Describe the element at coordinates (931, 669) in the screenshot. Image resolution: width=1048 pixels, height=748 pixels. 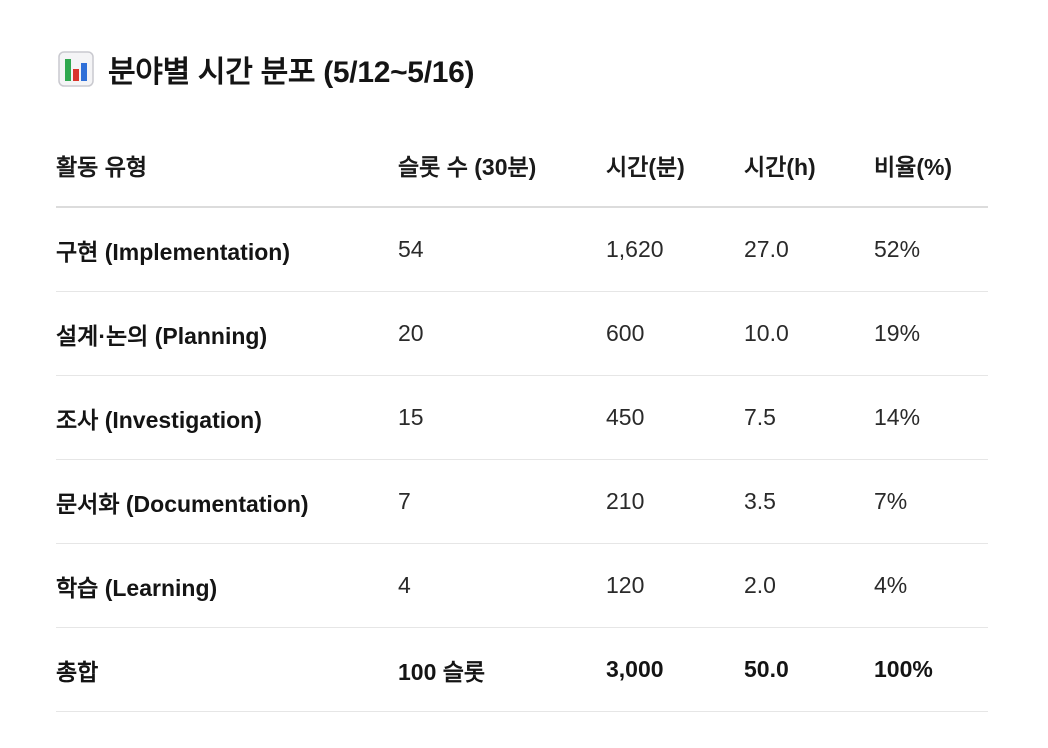
I see `total-percent: 100%` at that location.